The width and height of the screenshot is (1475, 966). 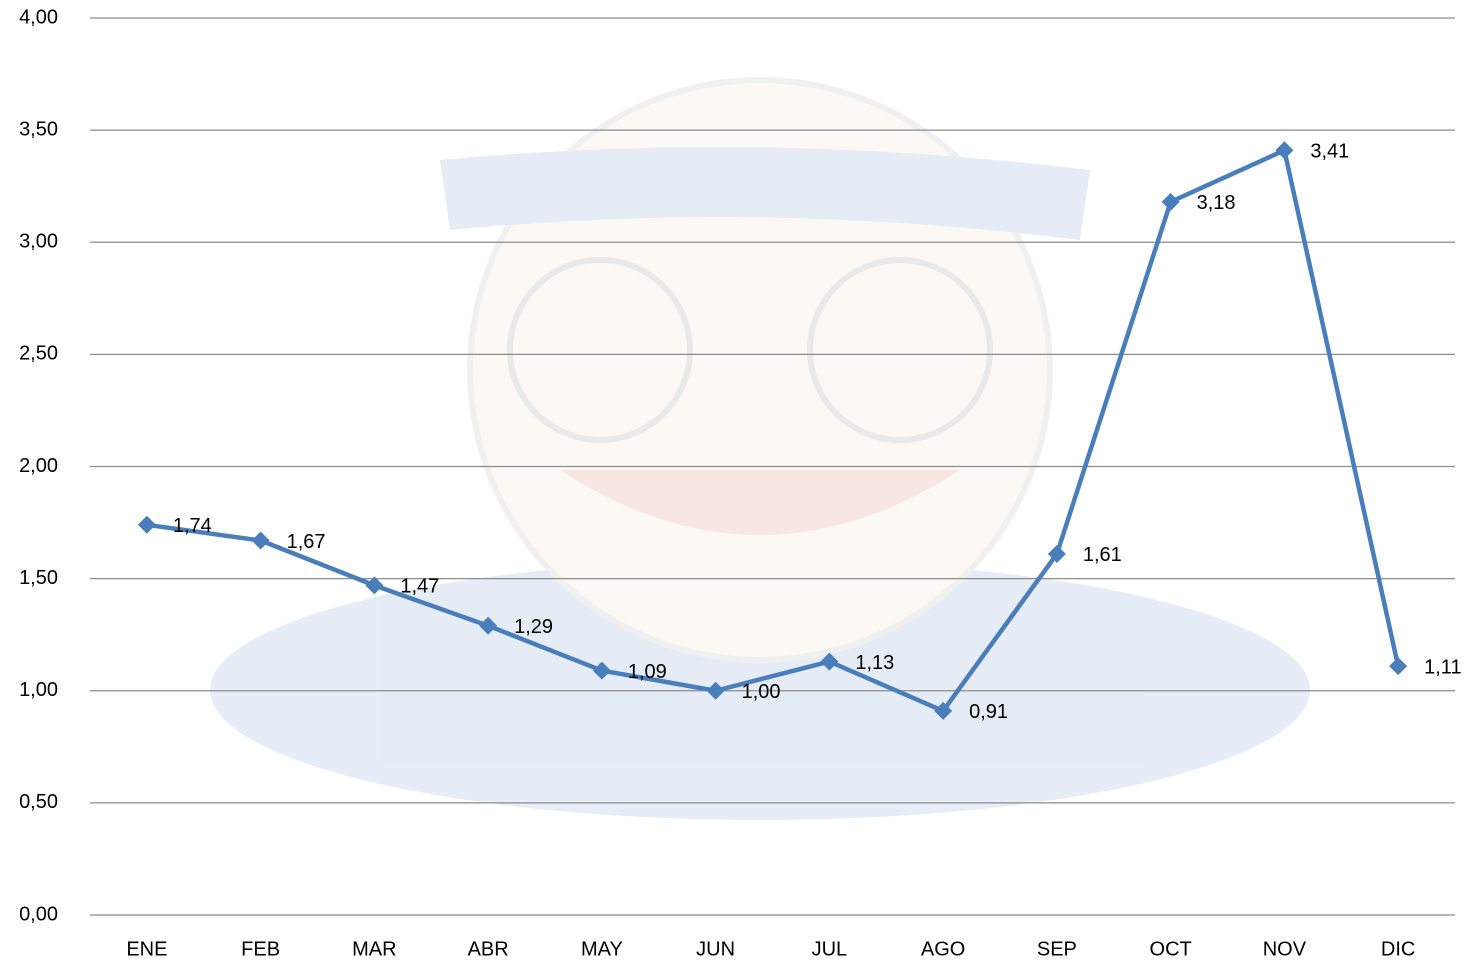 I want to click on data-label: 3,41, so click(x=1329, y=152).